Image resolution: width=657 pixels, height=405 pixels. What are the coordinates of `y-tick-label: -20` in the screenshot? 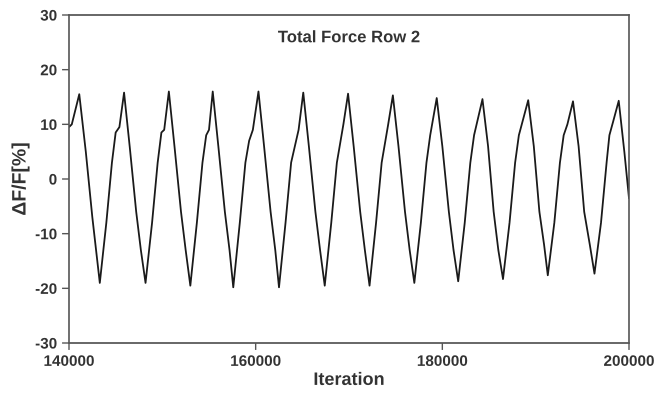 It's located at (46, 288).